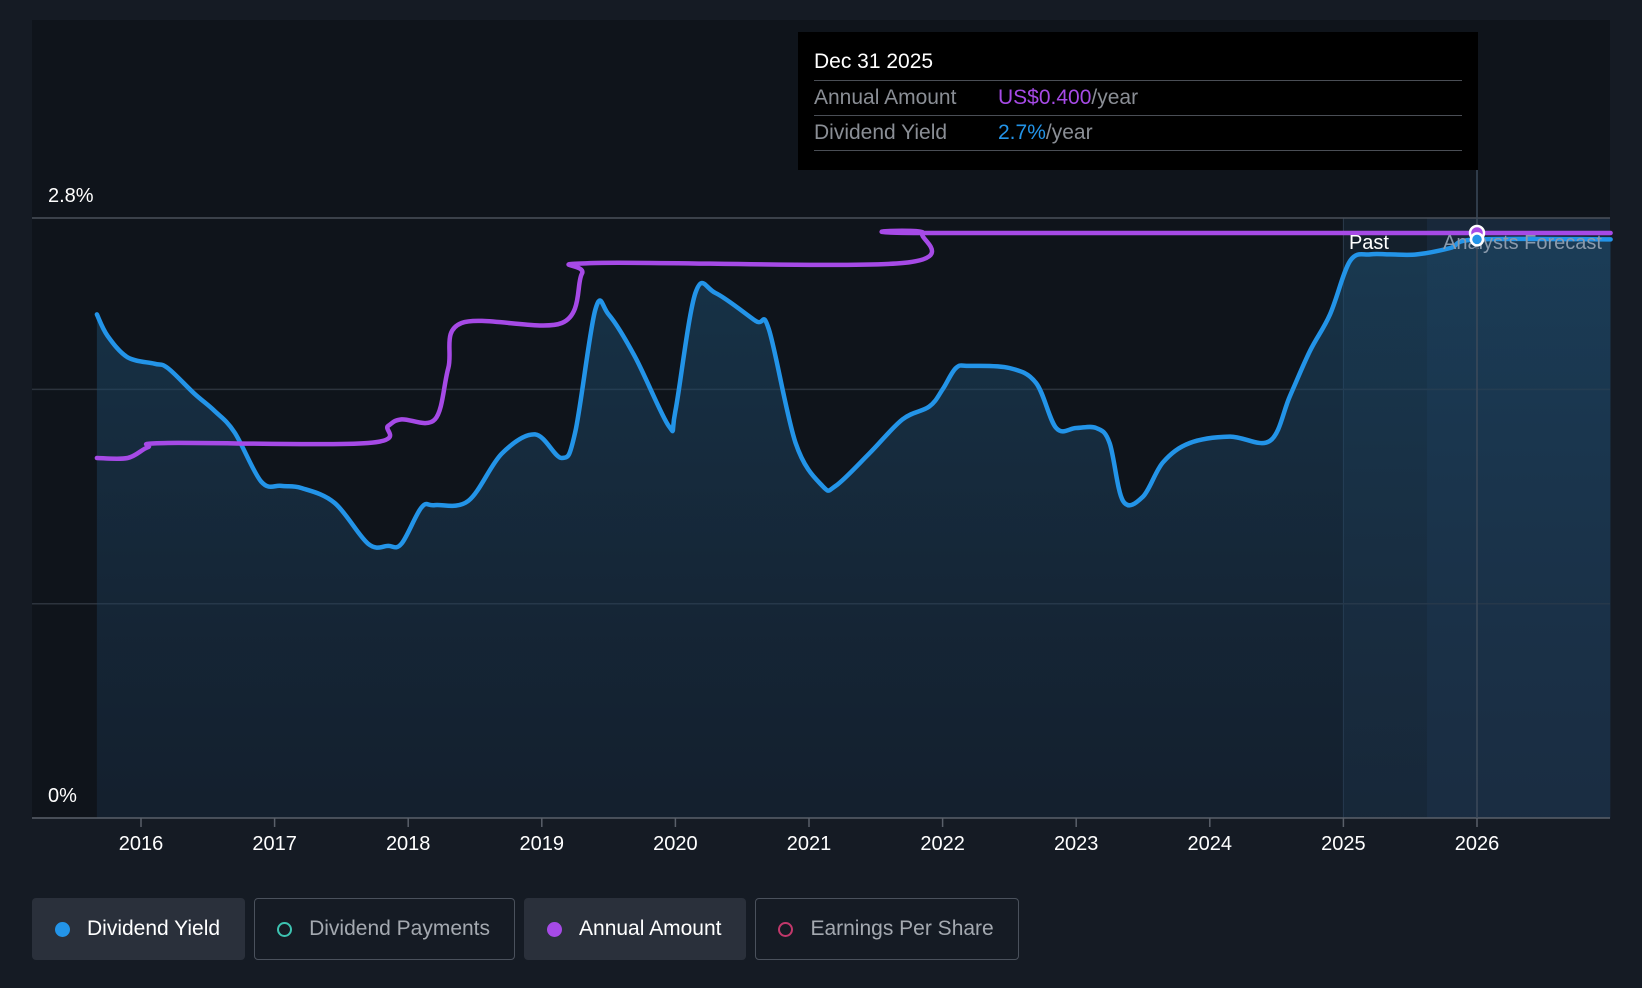 The width and height of the screenshot is (1642, 988). What do you see at coordinates (885, 97) in the screenshot?
I see `tooltip-label: Annual Amount` at bounding box center [885, 97].